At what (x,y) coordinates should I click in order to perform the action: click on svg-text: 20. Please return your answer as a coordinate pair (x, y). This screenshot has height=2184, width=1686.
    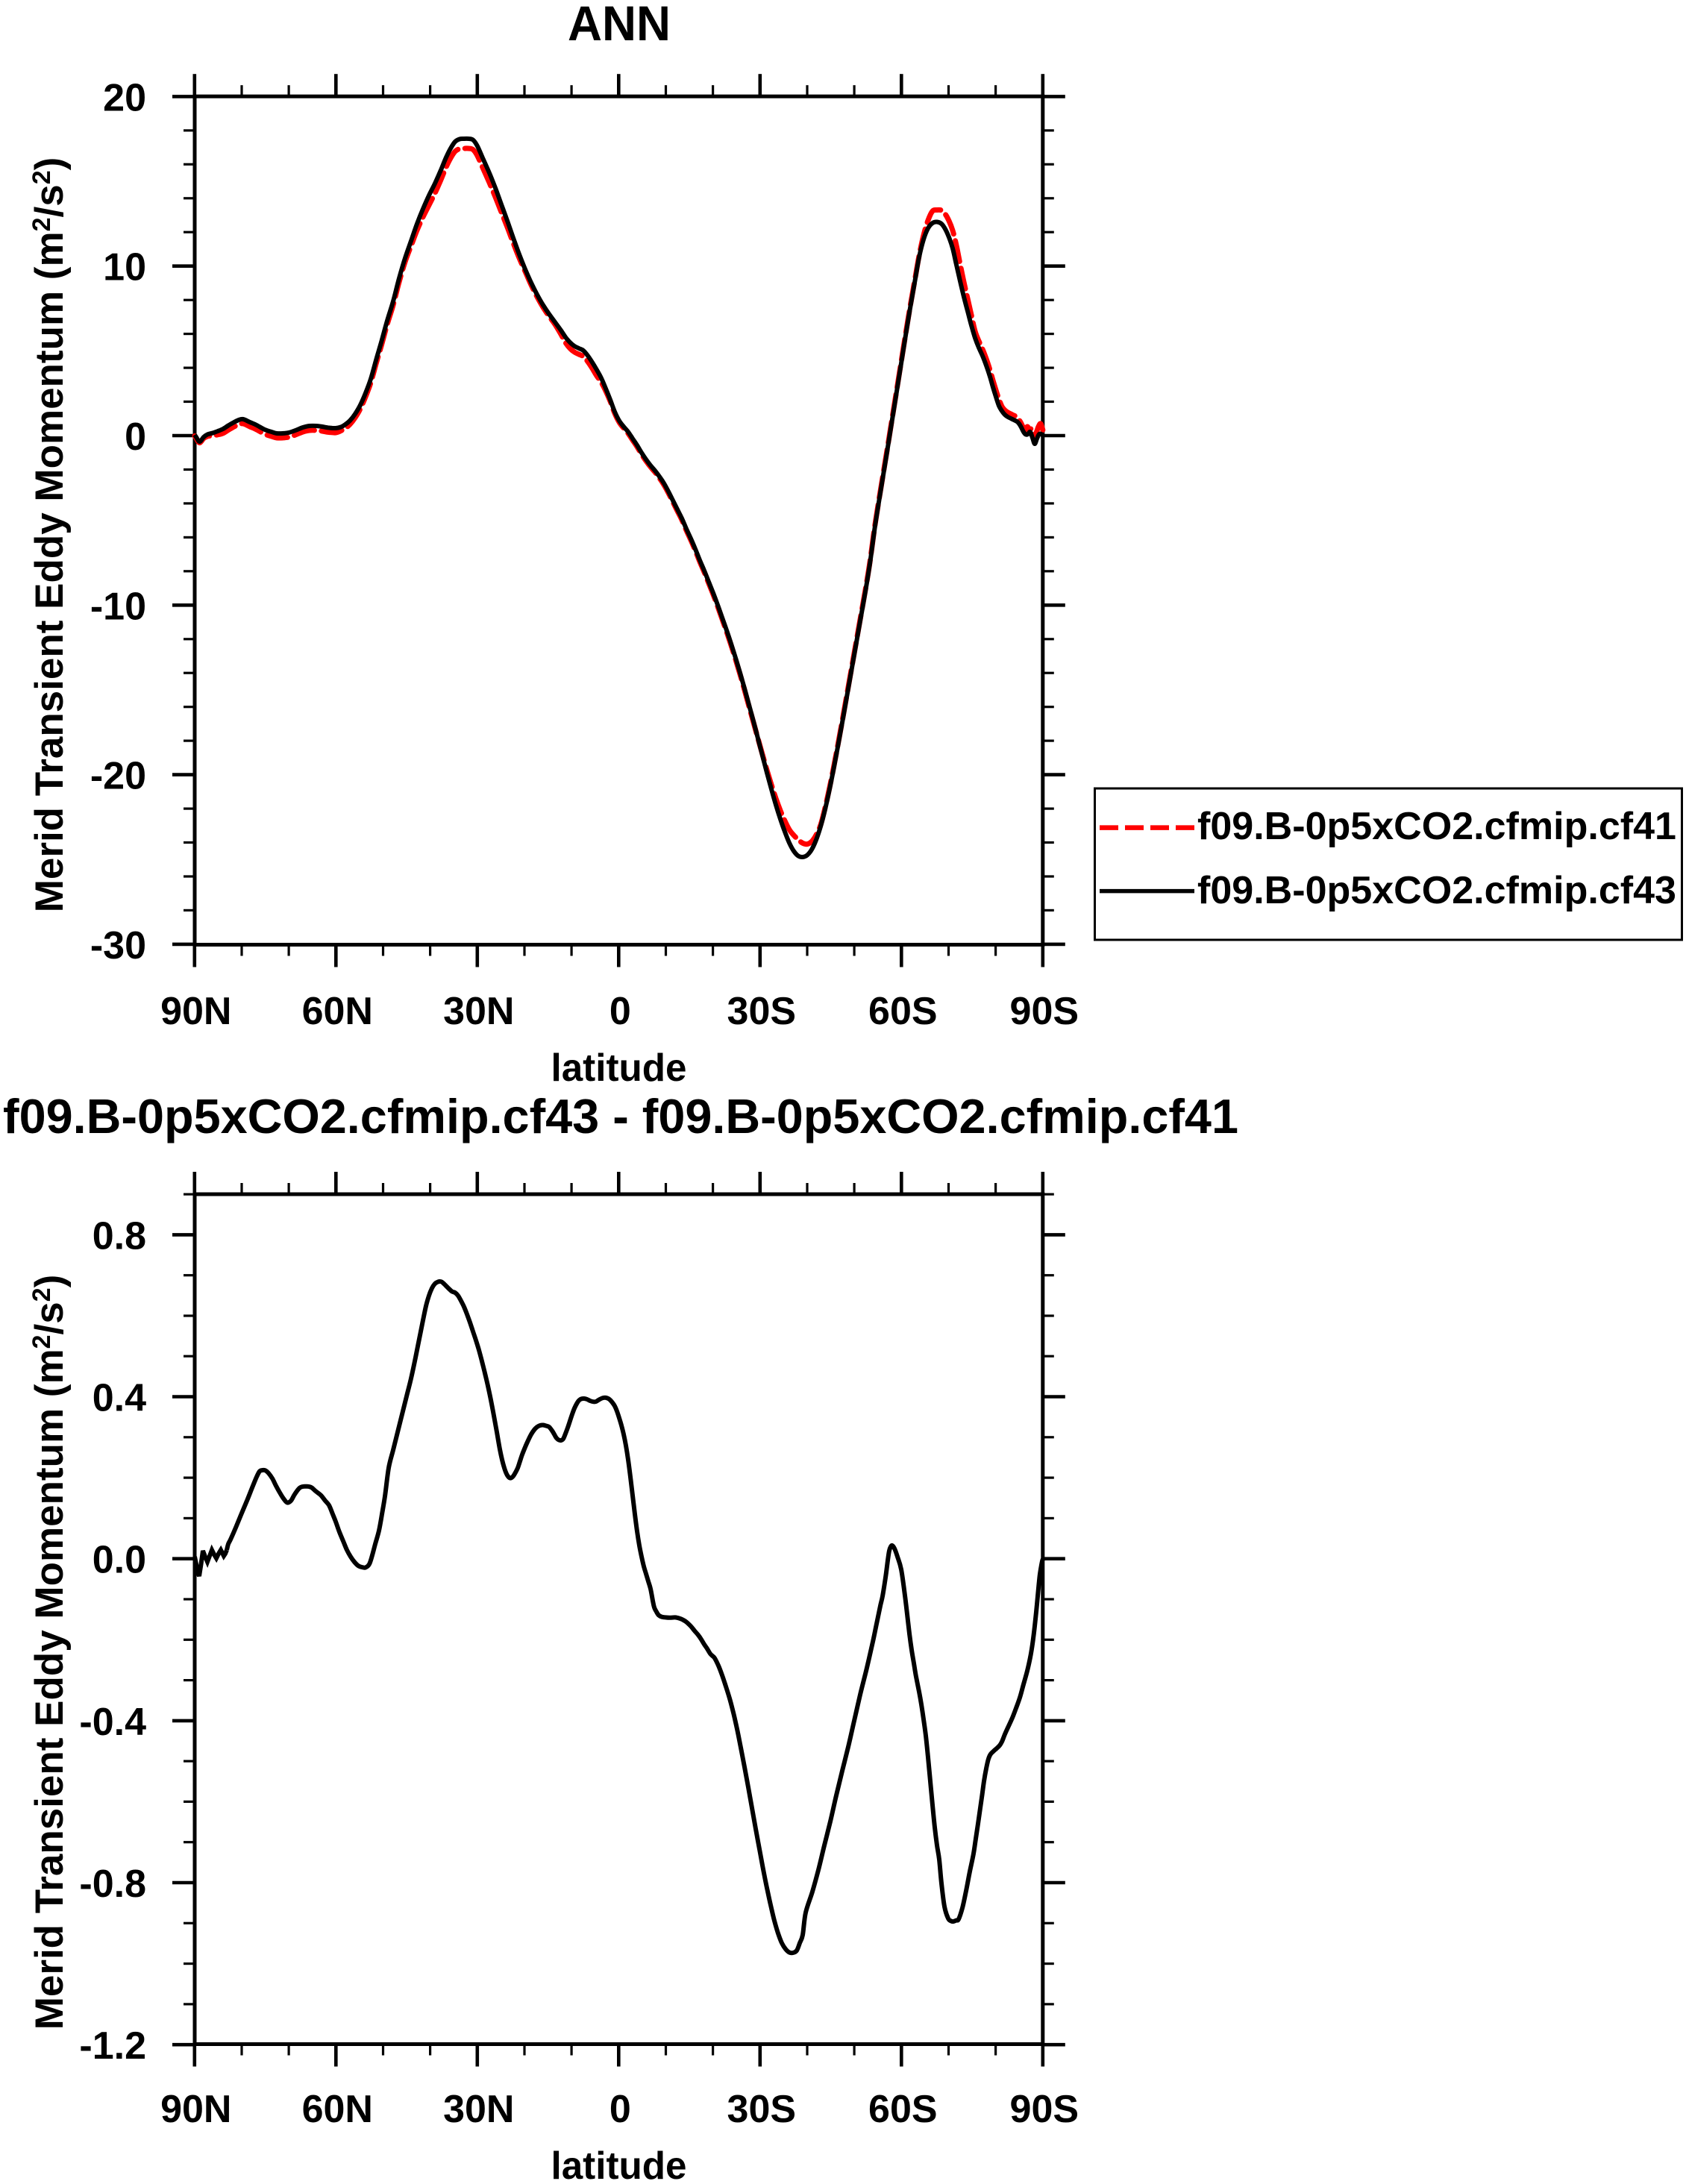
    Looking at the image, I should click on (124, 97).